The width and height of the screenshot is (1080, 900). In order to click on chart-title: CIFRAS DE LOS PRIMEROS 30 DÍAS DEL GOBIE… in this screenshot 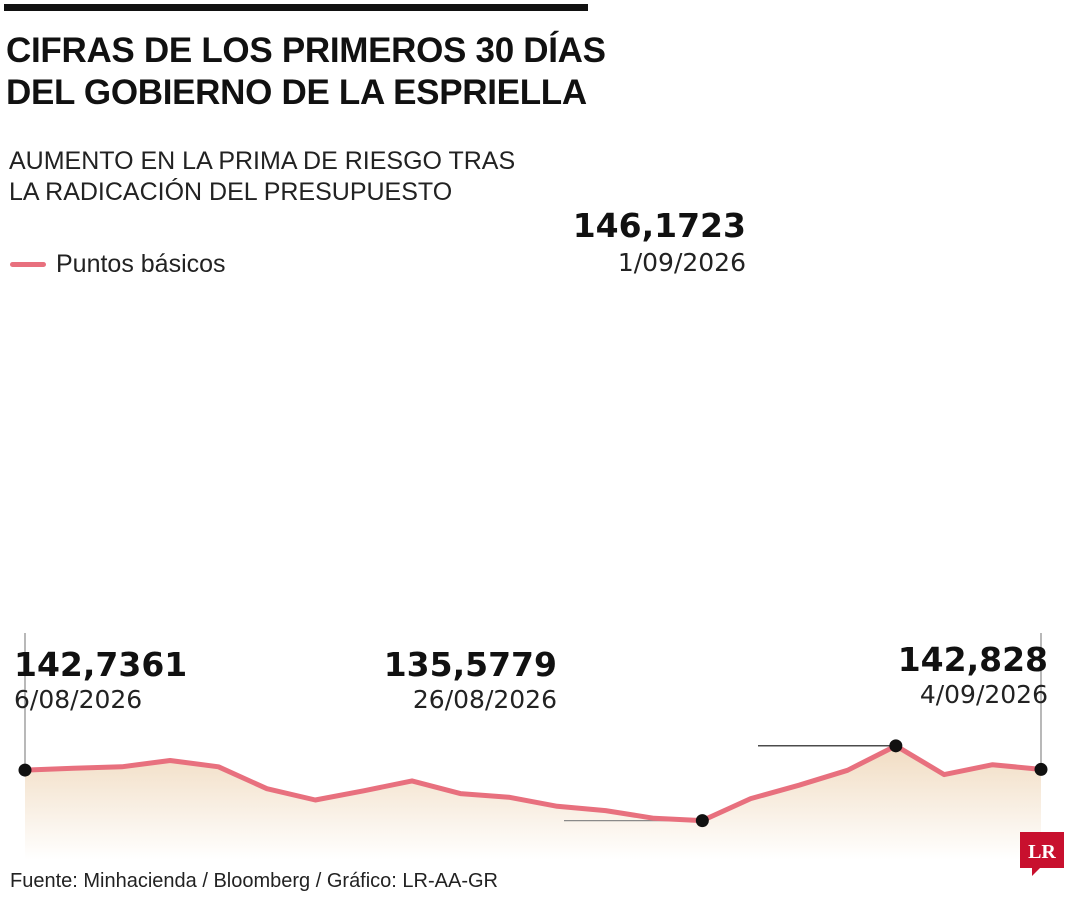, I will do `click(306, 72)`.